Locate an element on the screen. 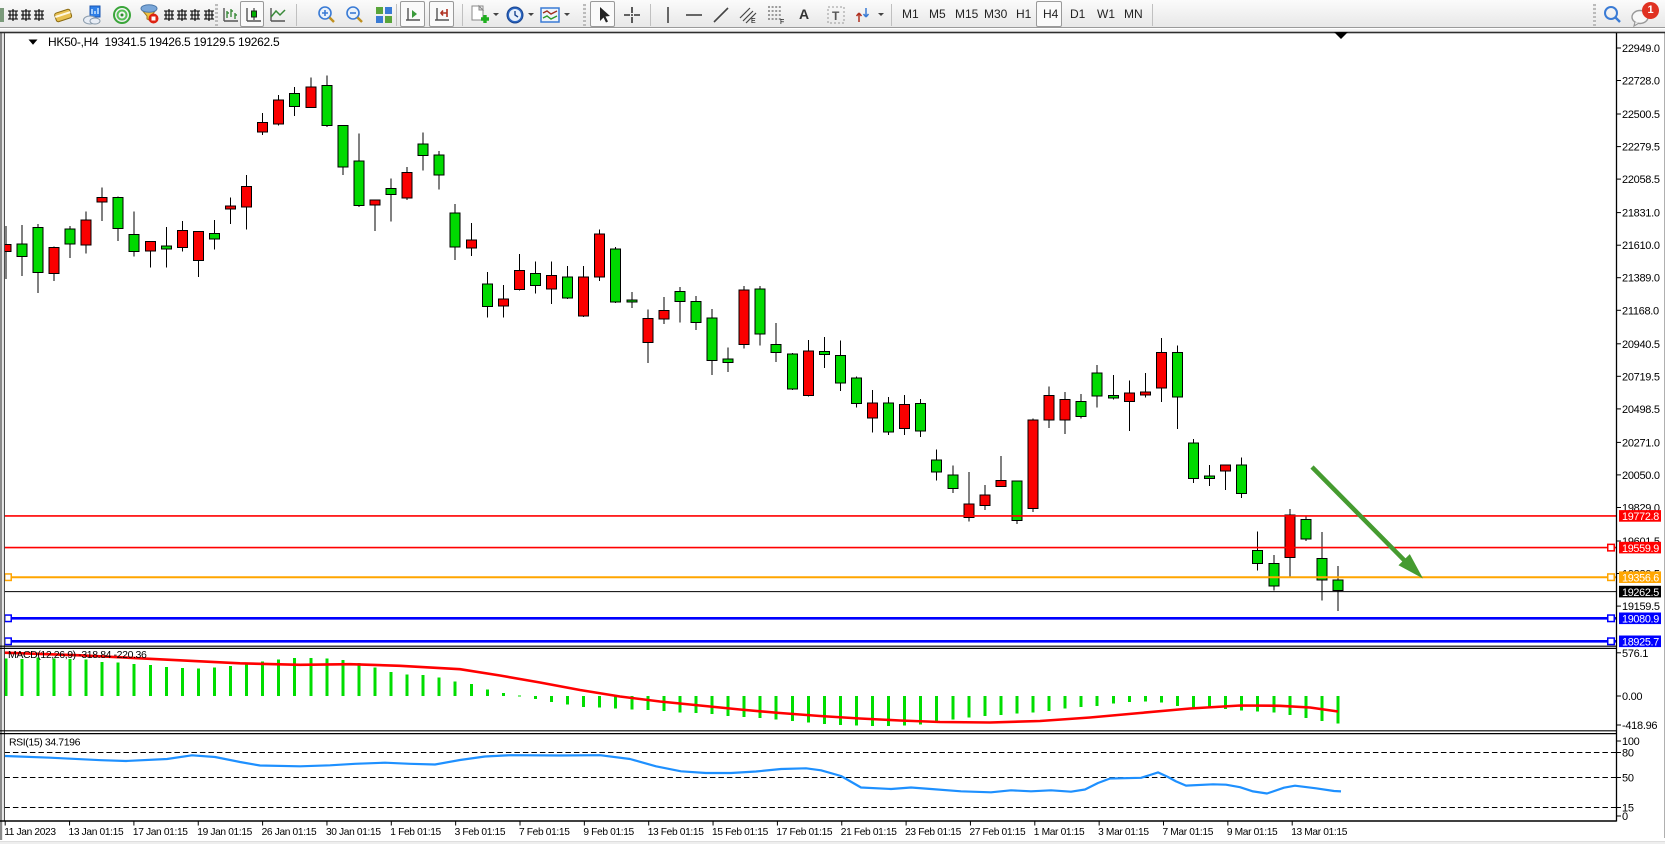  svg-text: 0.00 is located at coordinates (1632, 697).